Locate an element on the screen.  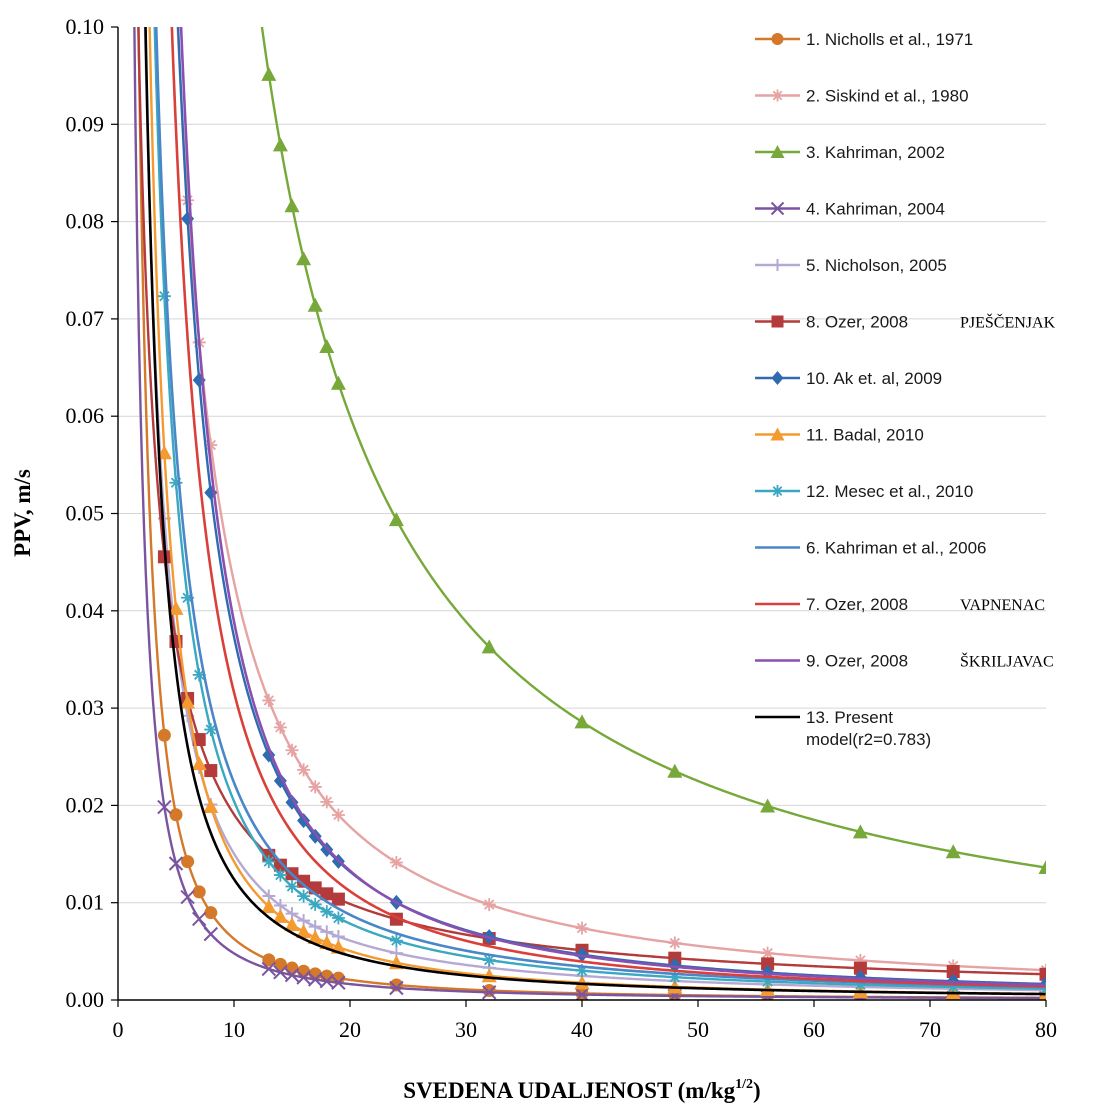
legend-rock-label: VAPNENAC is located at coordinates (1002, 605).